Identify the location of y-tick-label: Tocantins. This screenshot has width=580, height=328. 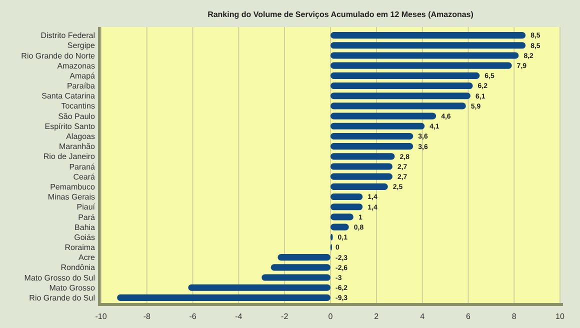
(78, 106).